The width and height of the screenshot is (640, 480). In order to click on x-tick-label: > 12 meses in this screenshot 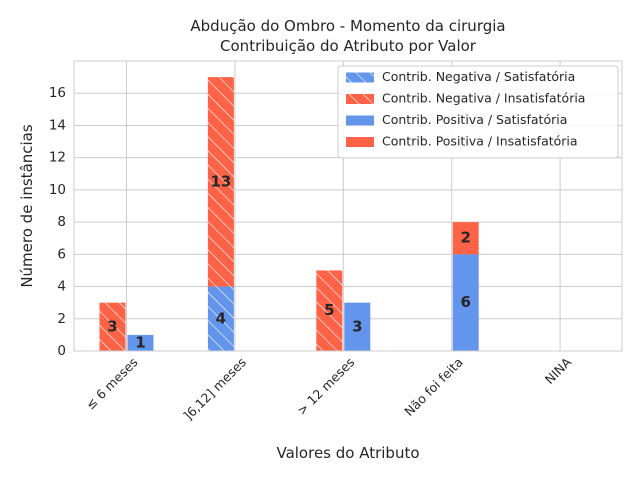, I will do `click(326, 387)`.